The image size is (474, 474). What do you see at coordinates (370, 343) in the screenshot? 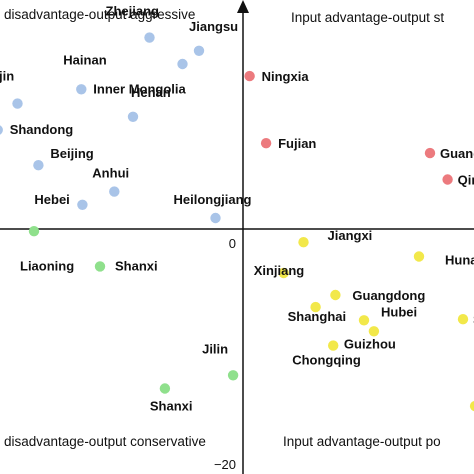
I see `point-label-guizhou: Guizhou` at bounding box center [370, 343].